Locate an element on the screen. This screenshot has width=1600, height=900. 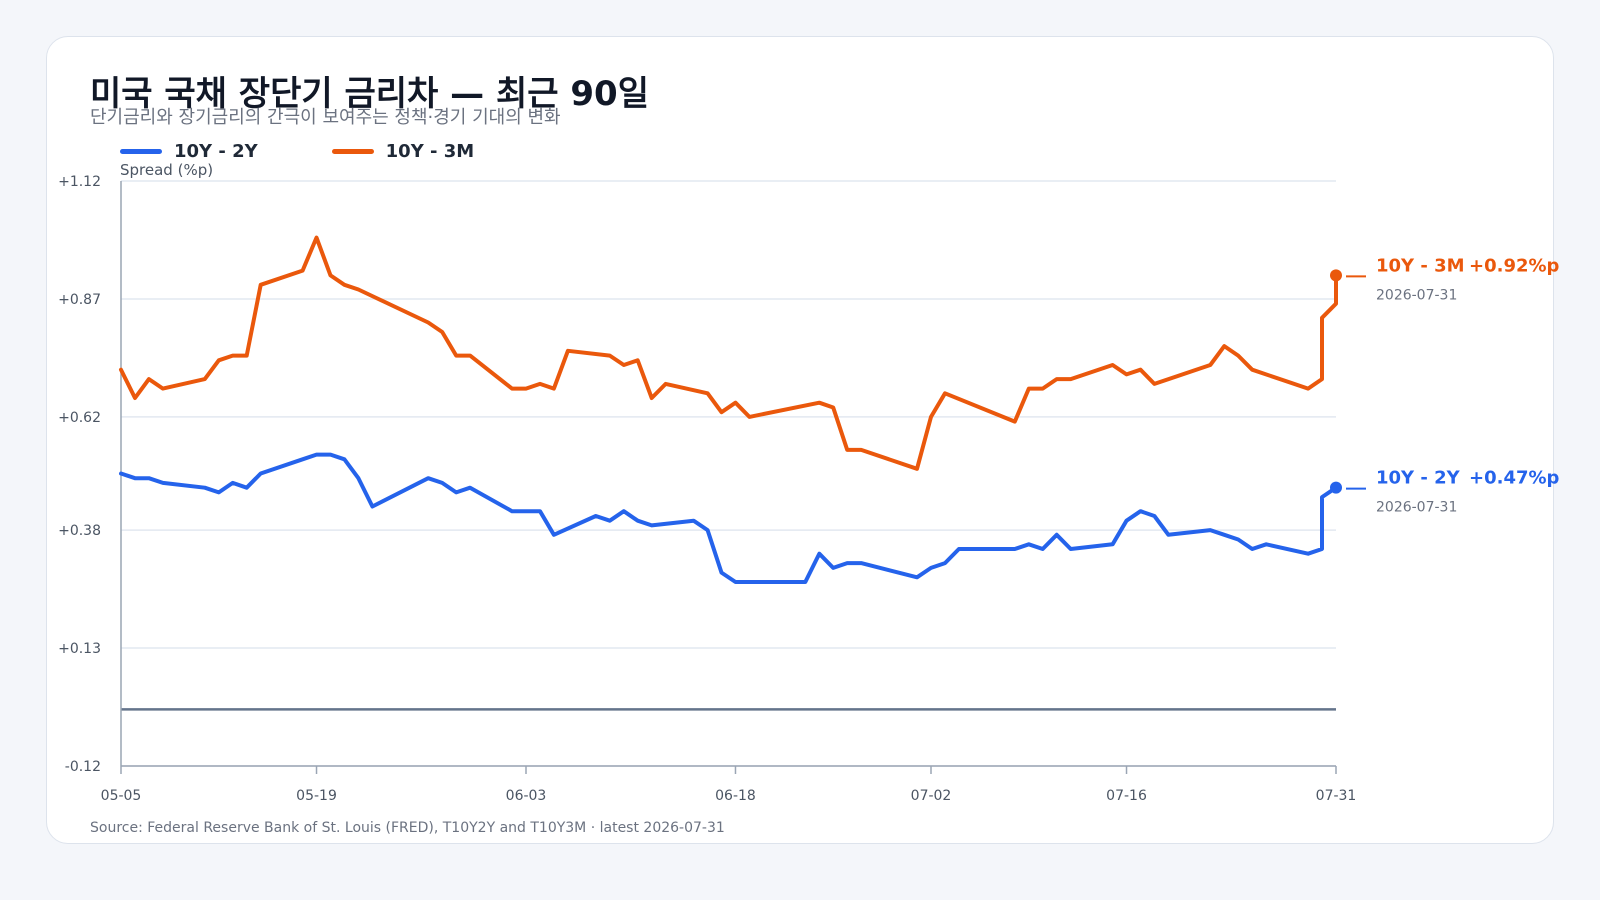
end-label-value-10y-2y: +0.47%p is located at coordinates (1514, 478).